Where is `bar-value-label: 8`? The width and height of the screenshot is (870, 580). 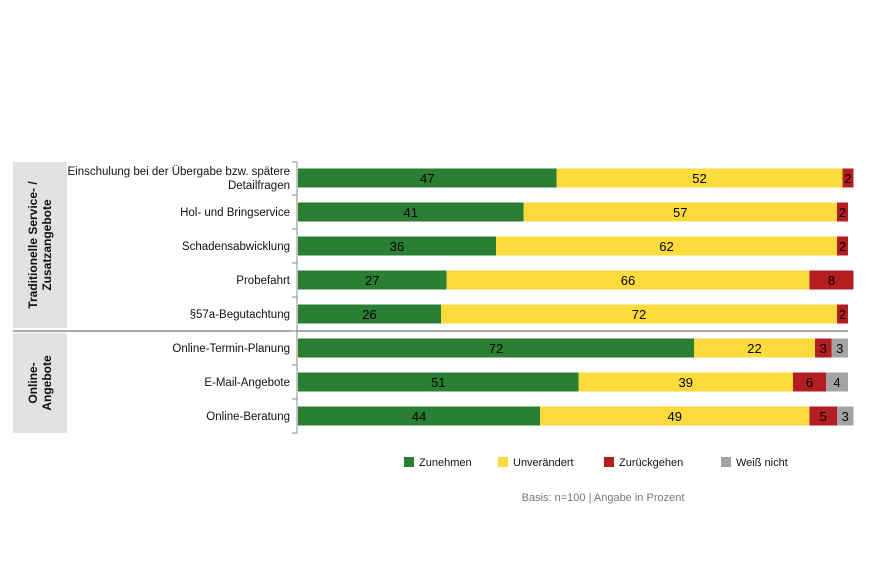
bar-value-label: 8 is located at coordinates (831, 280).